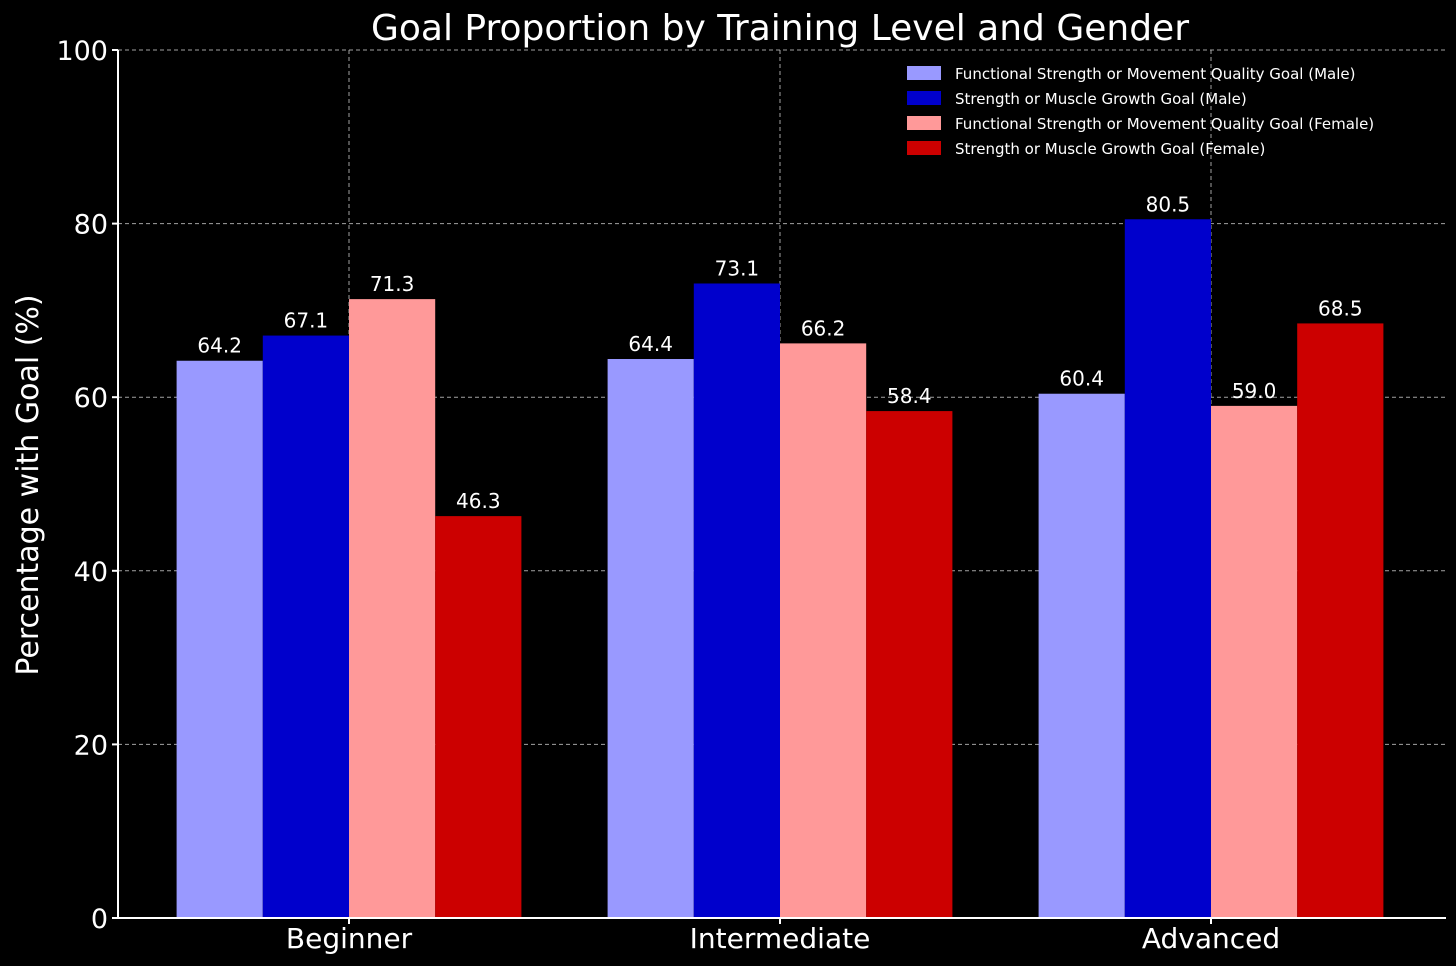 The height and width of the screenshot is (966, 1456). I want to click on y-tick-label: 80, so click(91, 225).